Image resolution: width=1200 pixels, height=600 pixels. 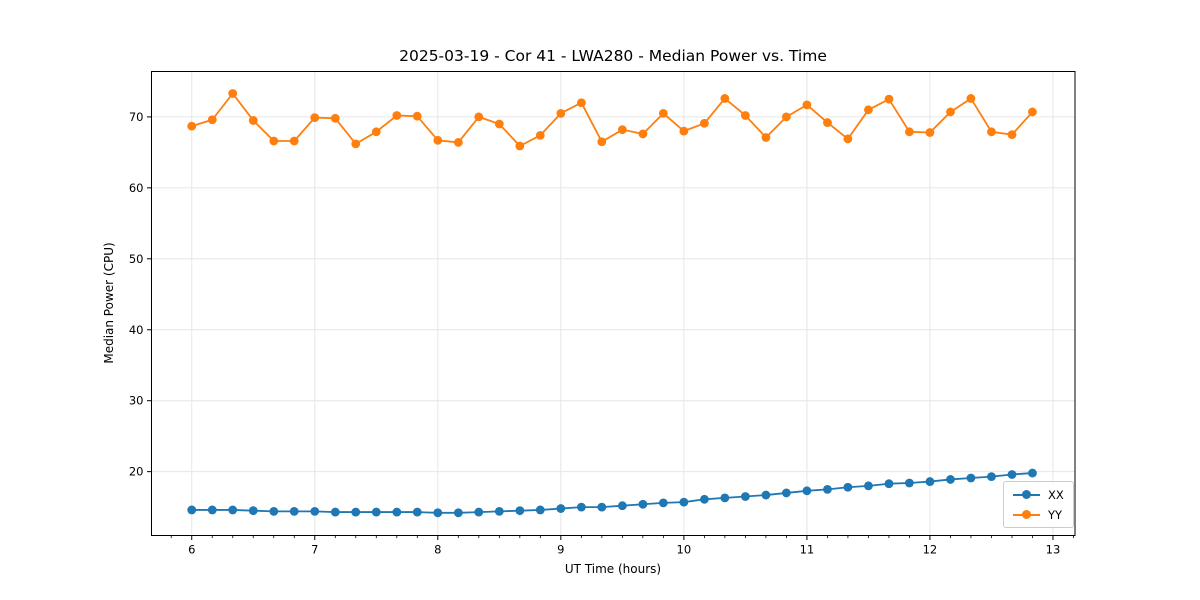 What do you see at coordinates (136, 330) in the screenshot?
I see `y-tick-label: 40` at bounding box center [136, 330].